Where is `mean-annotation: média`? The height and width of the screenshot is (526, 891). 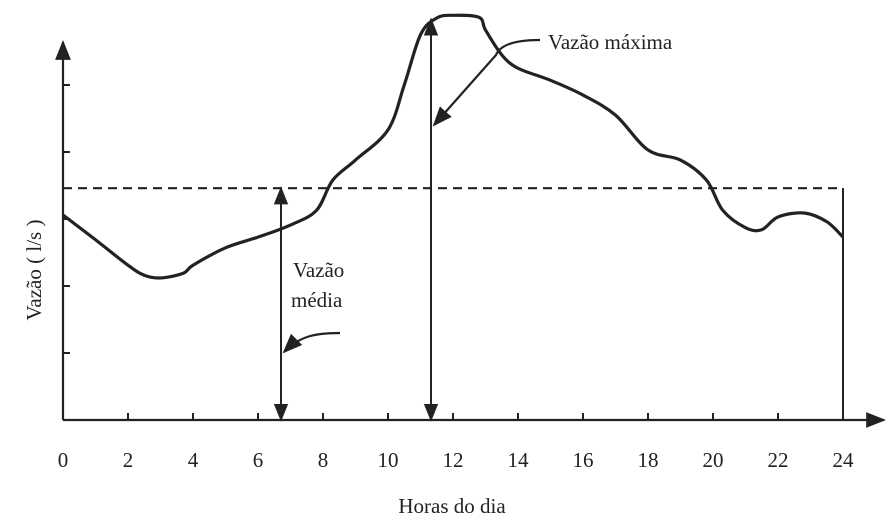
mean-annotation: média is located at coordinates (317, 300).